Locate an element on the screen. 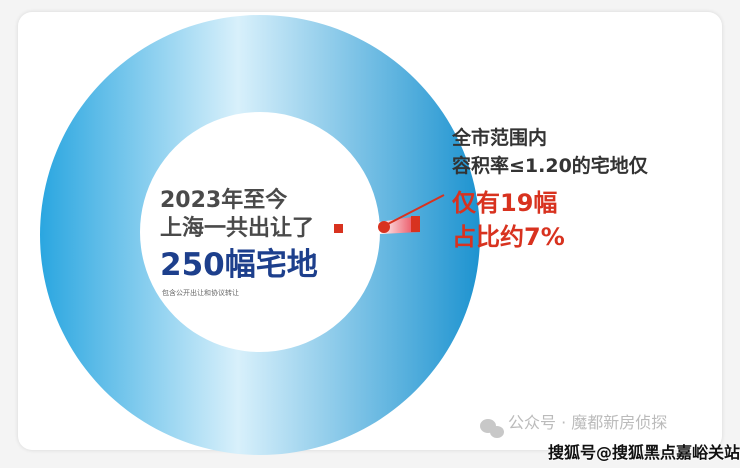  center-note: 包含公开出让和协议转让 is located at coordinates (200, 293).